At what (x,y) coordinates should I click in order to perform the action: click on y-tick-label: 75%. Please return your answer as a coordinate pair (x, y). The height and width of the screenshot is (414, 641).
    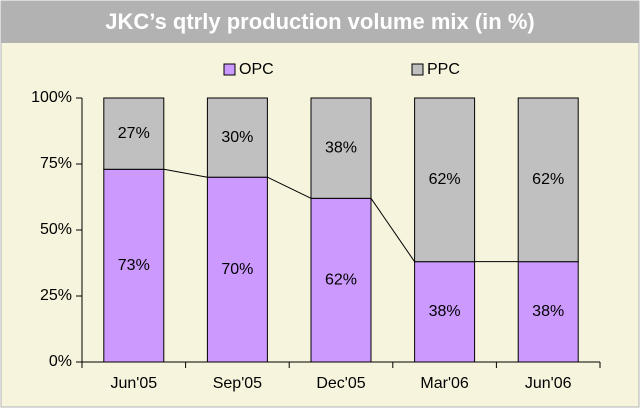
    Looking at the image, I should click on (56, 163).